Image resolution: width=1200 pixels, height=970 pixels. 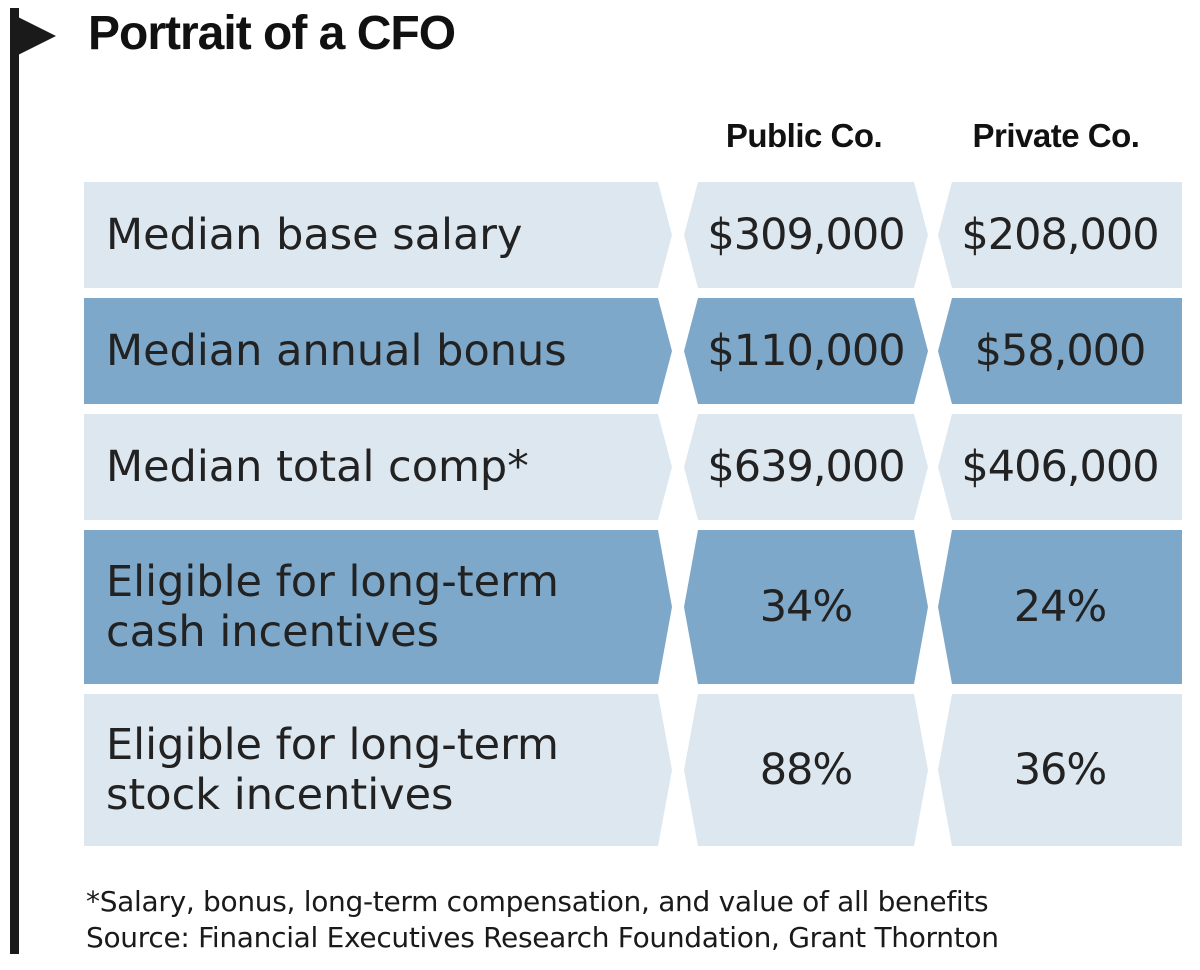 I want to click on public-value: $110,000, so click(x=806, y=351).